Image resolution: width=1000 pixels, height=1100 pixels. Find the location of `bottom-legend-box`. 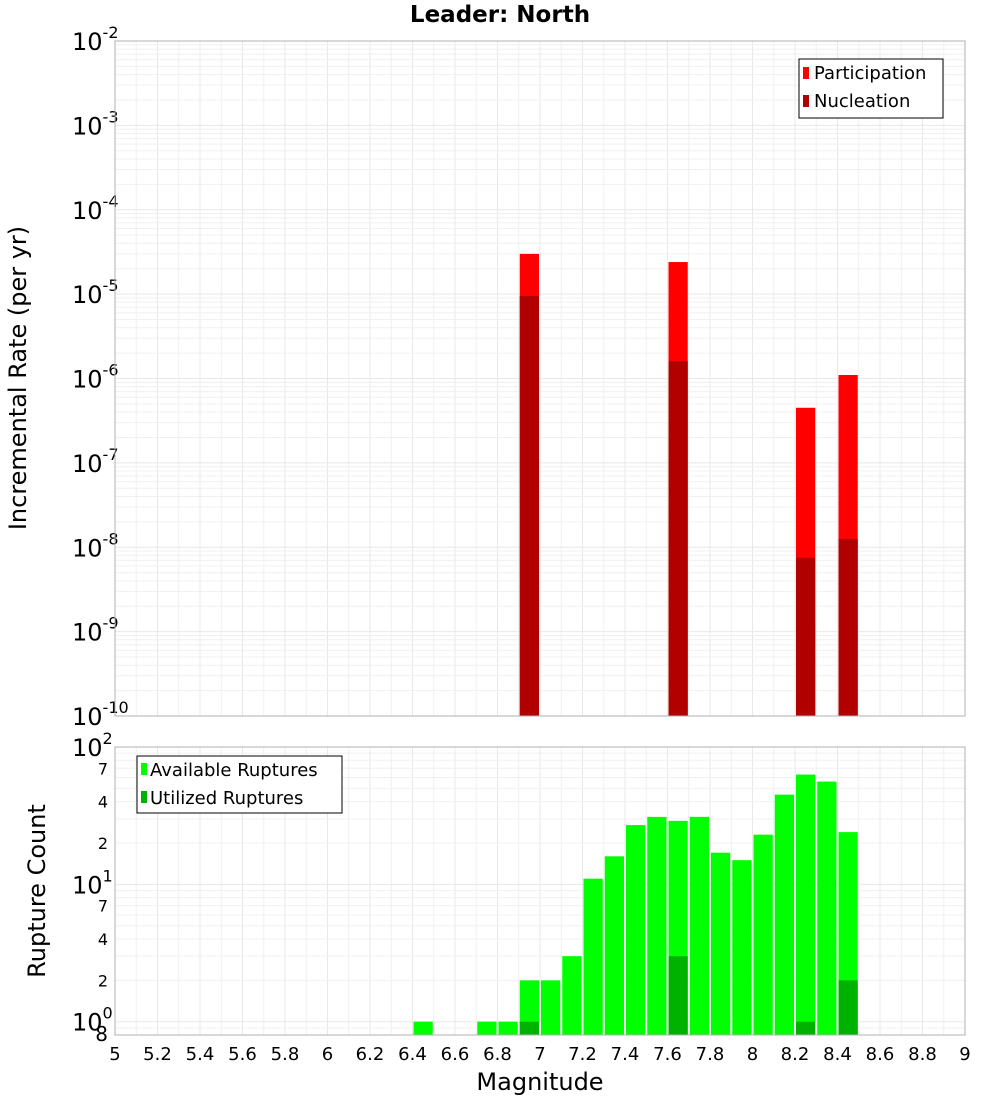

bottom-legend-box is located at coordinates (239, 784).